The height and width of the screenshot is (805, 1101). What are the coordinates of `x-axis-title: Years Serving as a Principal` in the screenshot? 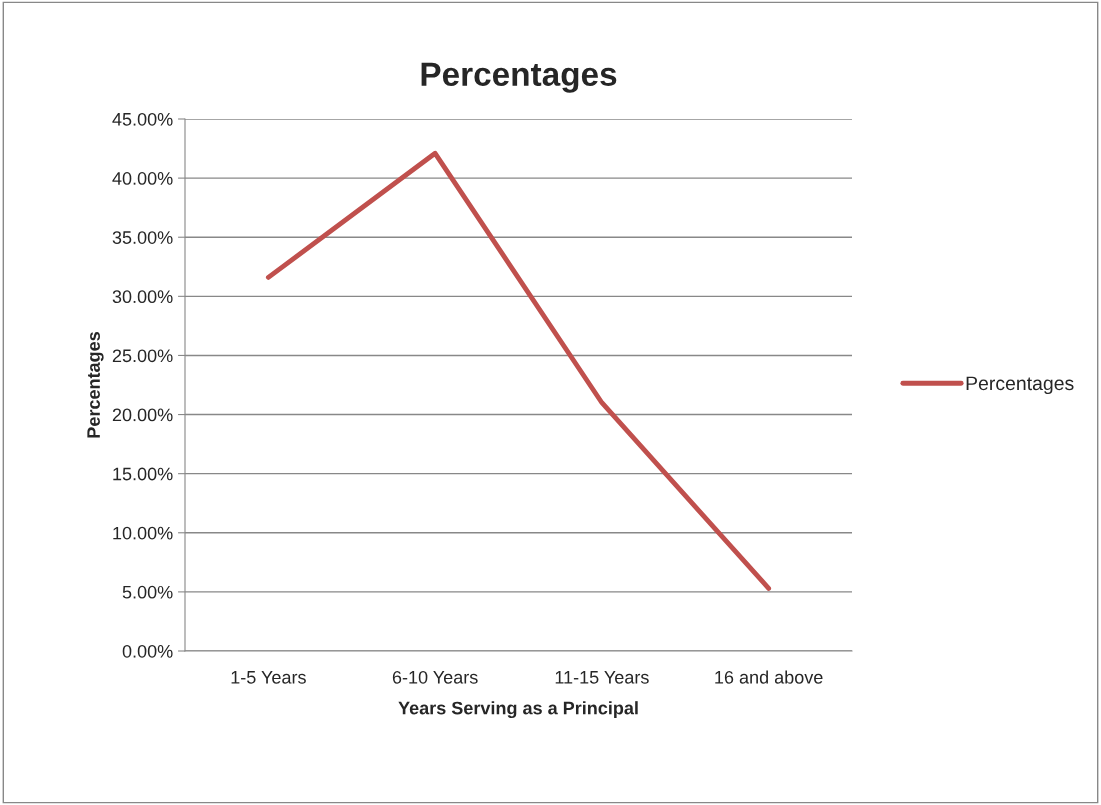 It's located at (518, 710).